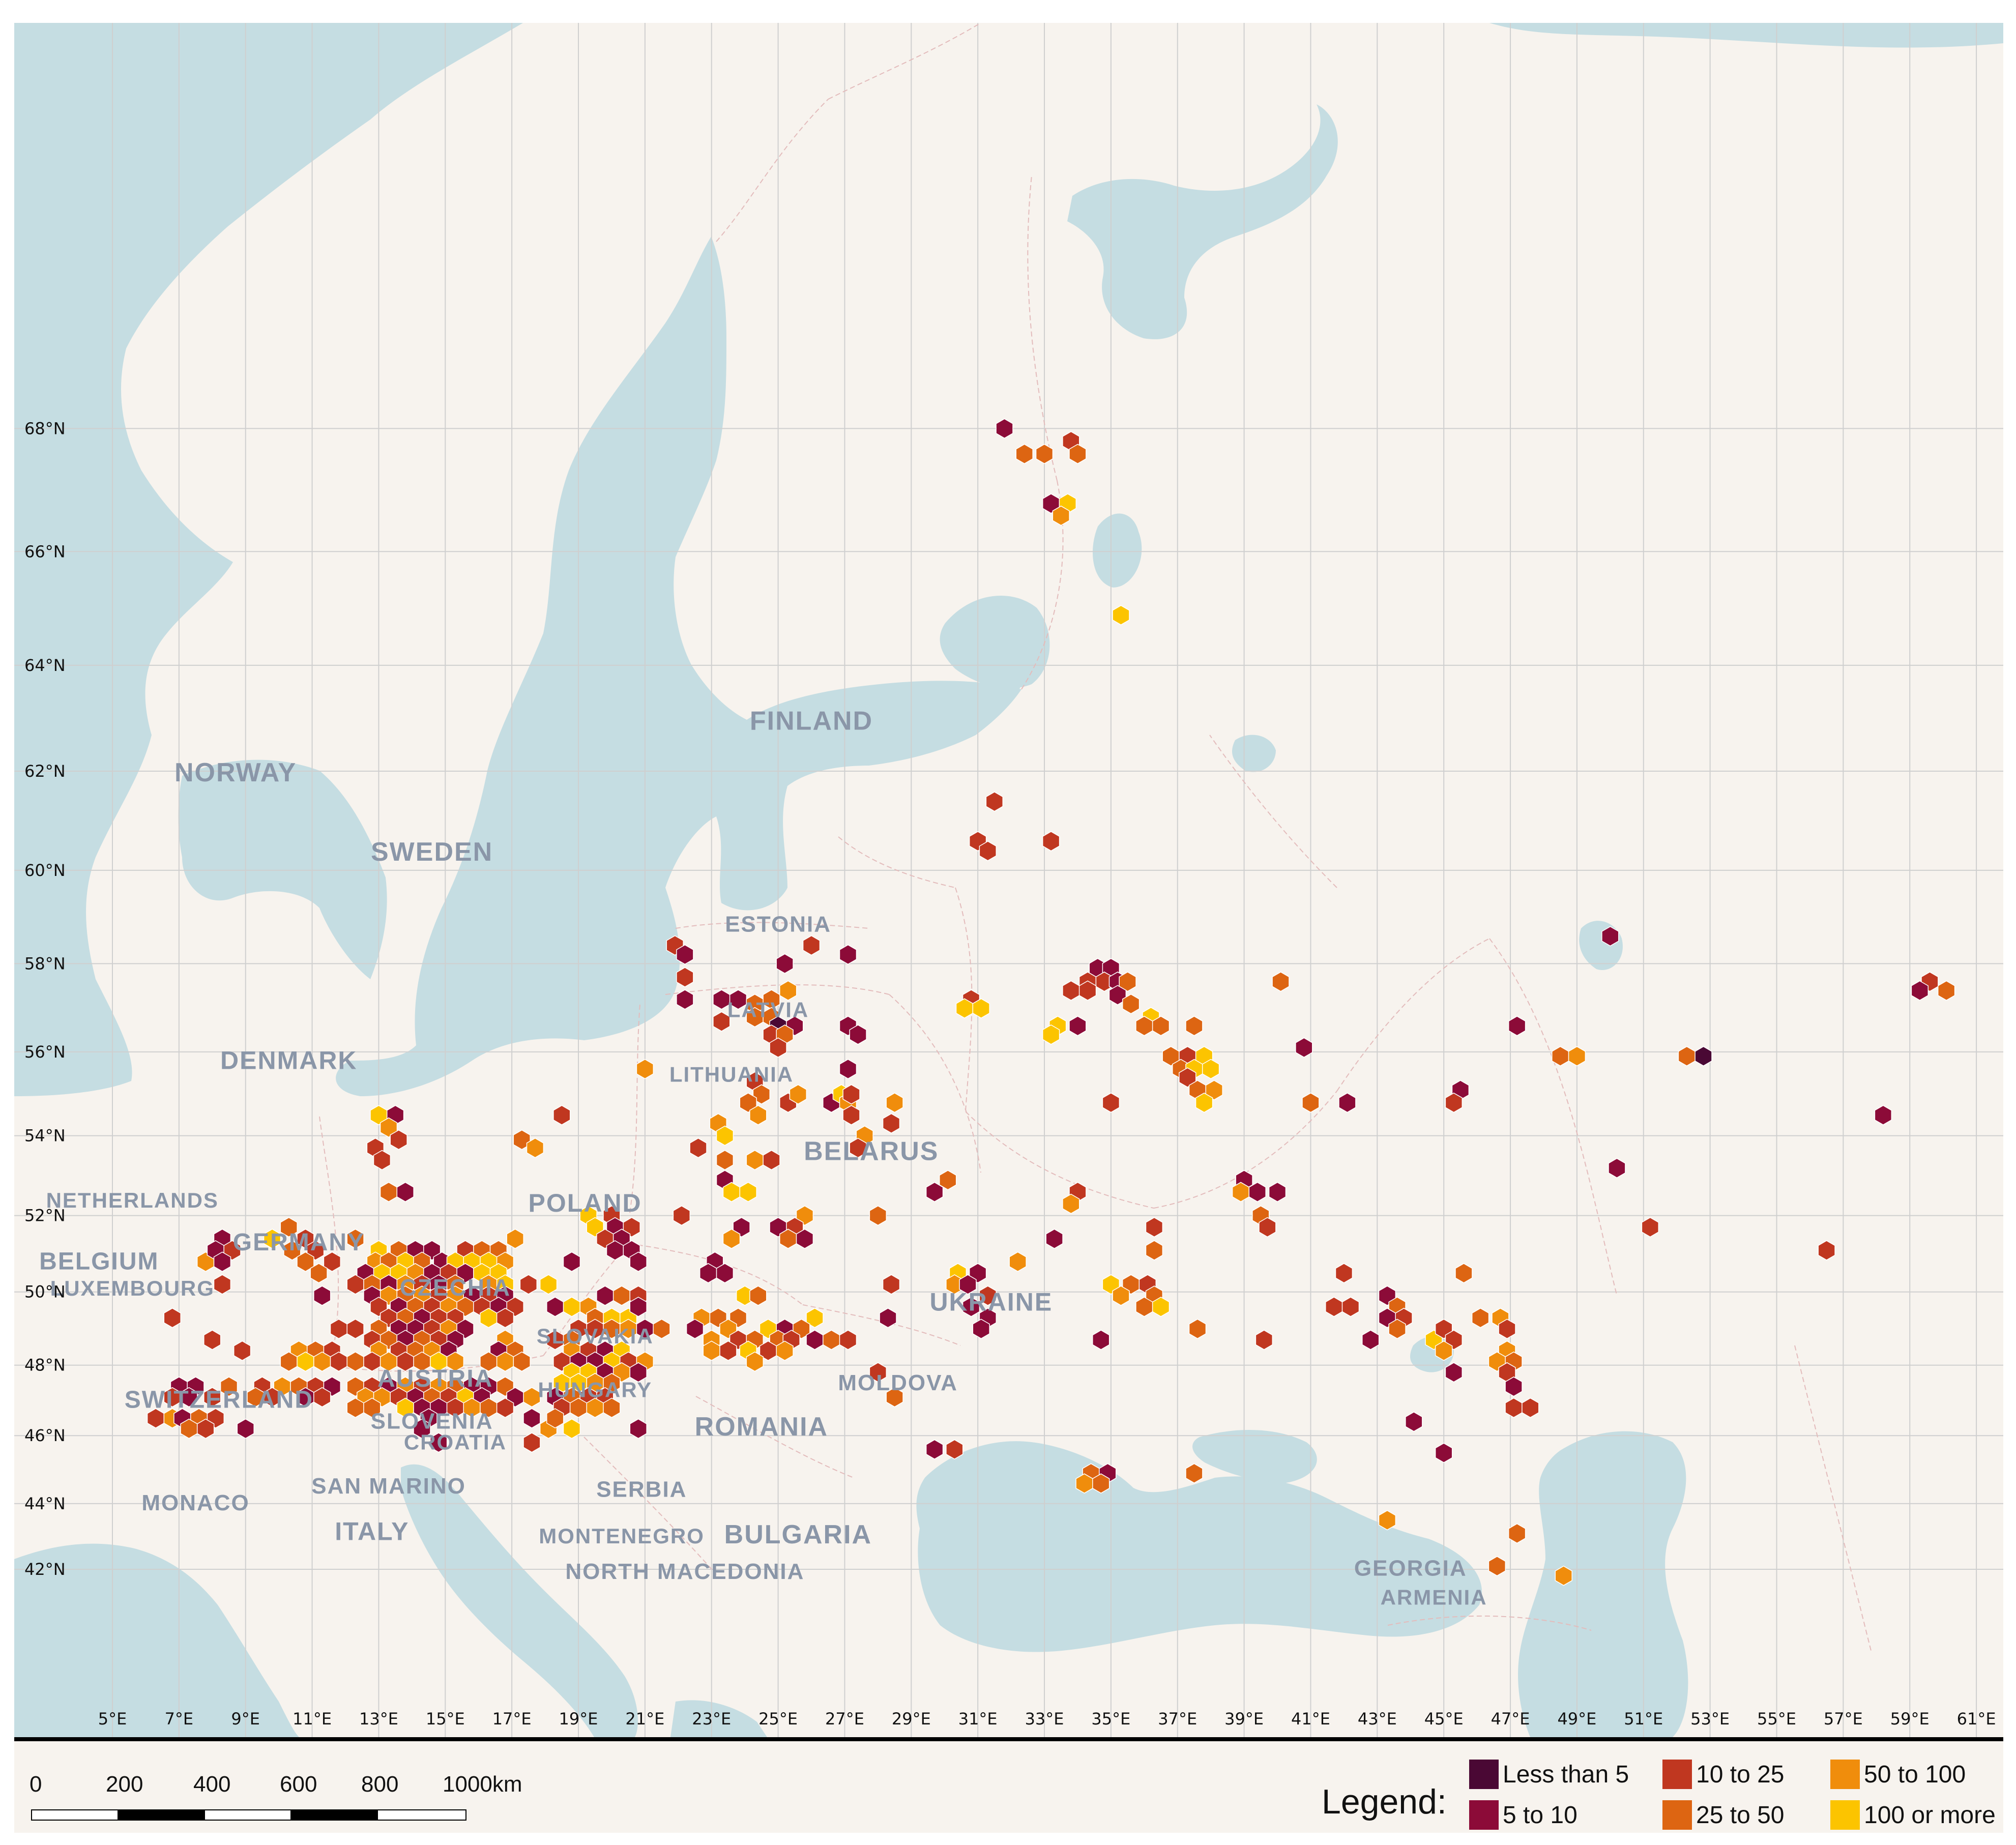  What do you see at coordinates (372, 1531) in the screenshot?
I see `country-label-italy: ITALY` at bounding box center [372, 1531].